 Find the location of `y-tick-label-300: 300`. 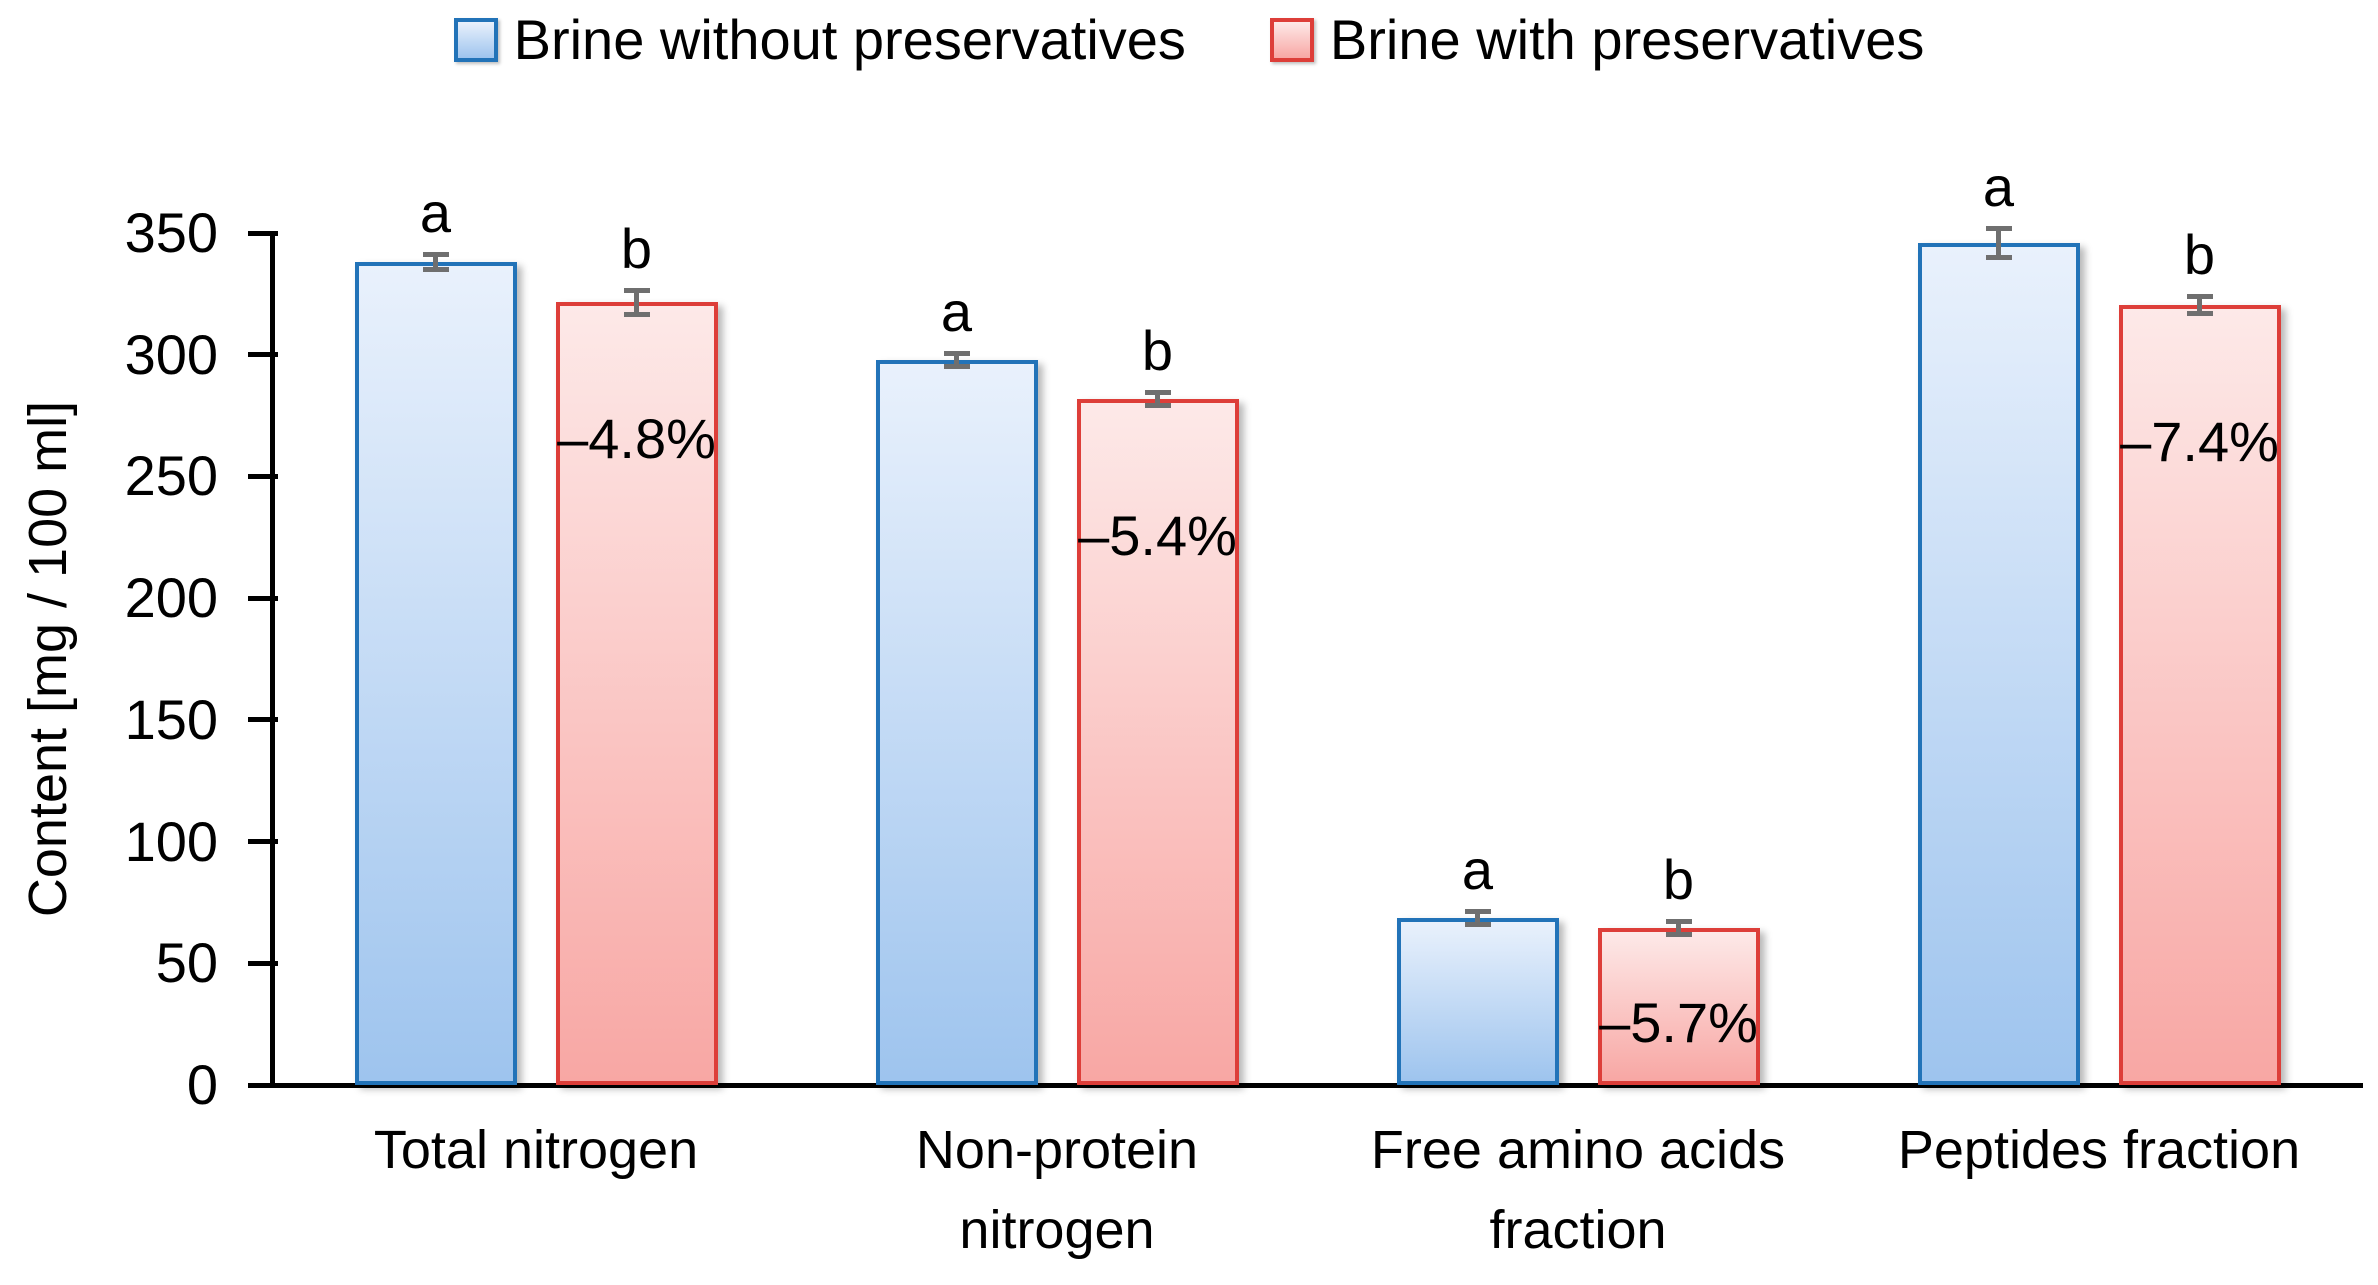

y-tick-label-300: 300 is located at coordinates (171, 354).